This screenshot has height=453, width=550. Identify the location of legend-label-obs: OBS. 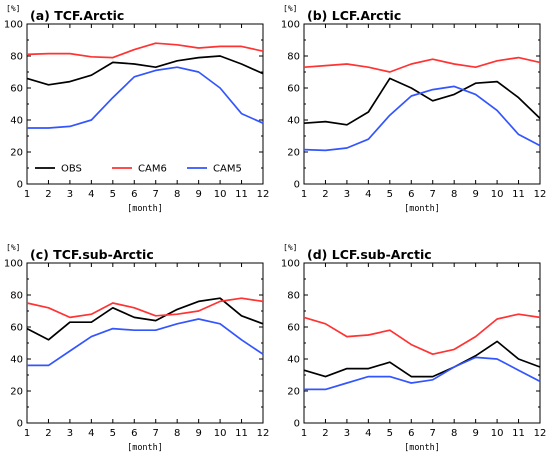
(71, 169).